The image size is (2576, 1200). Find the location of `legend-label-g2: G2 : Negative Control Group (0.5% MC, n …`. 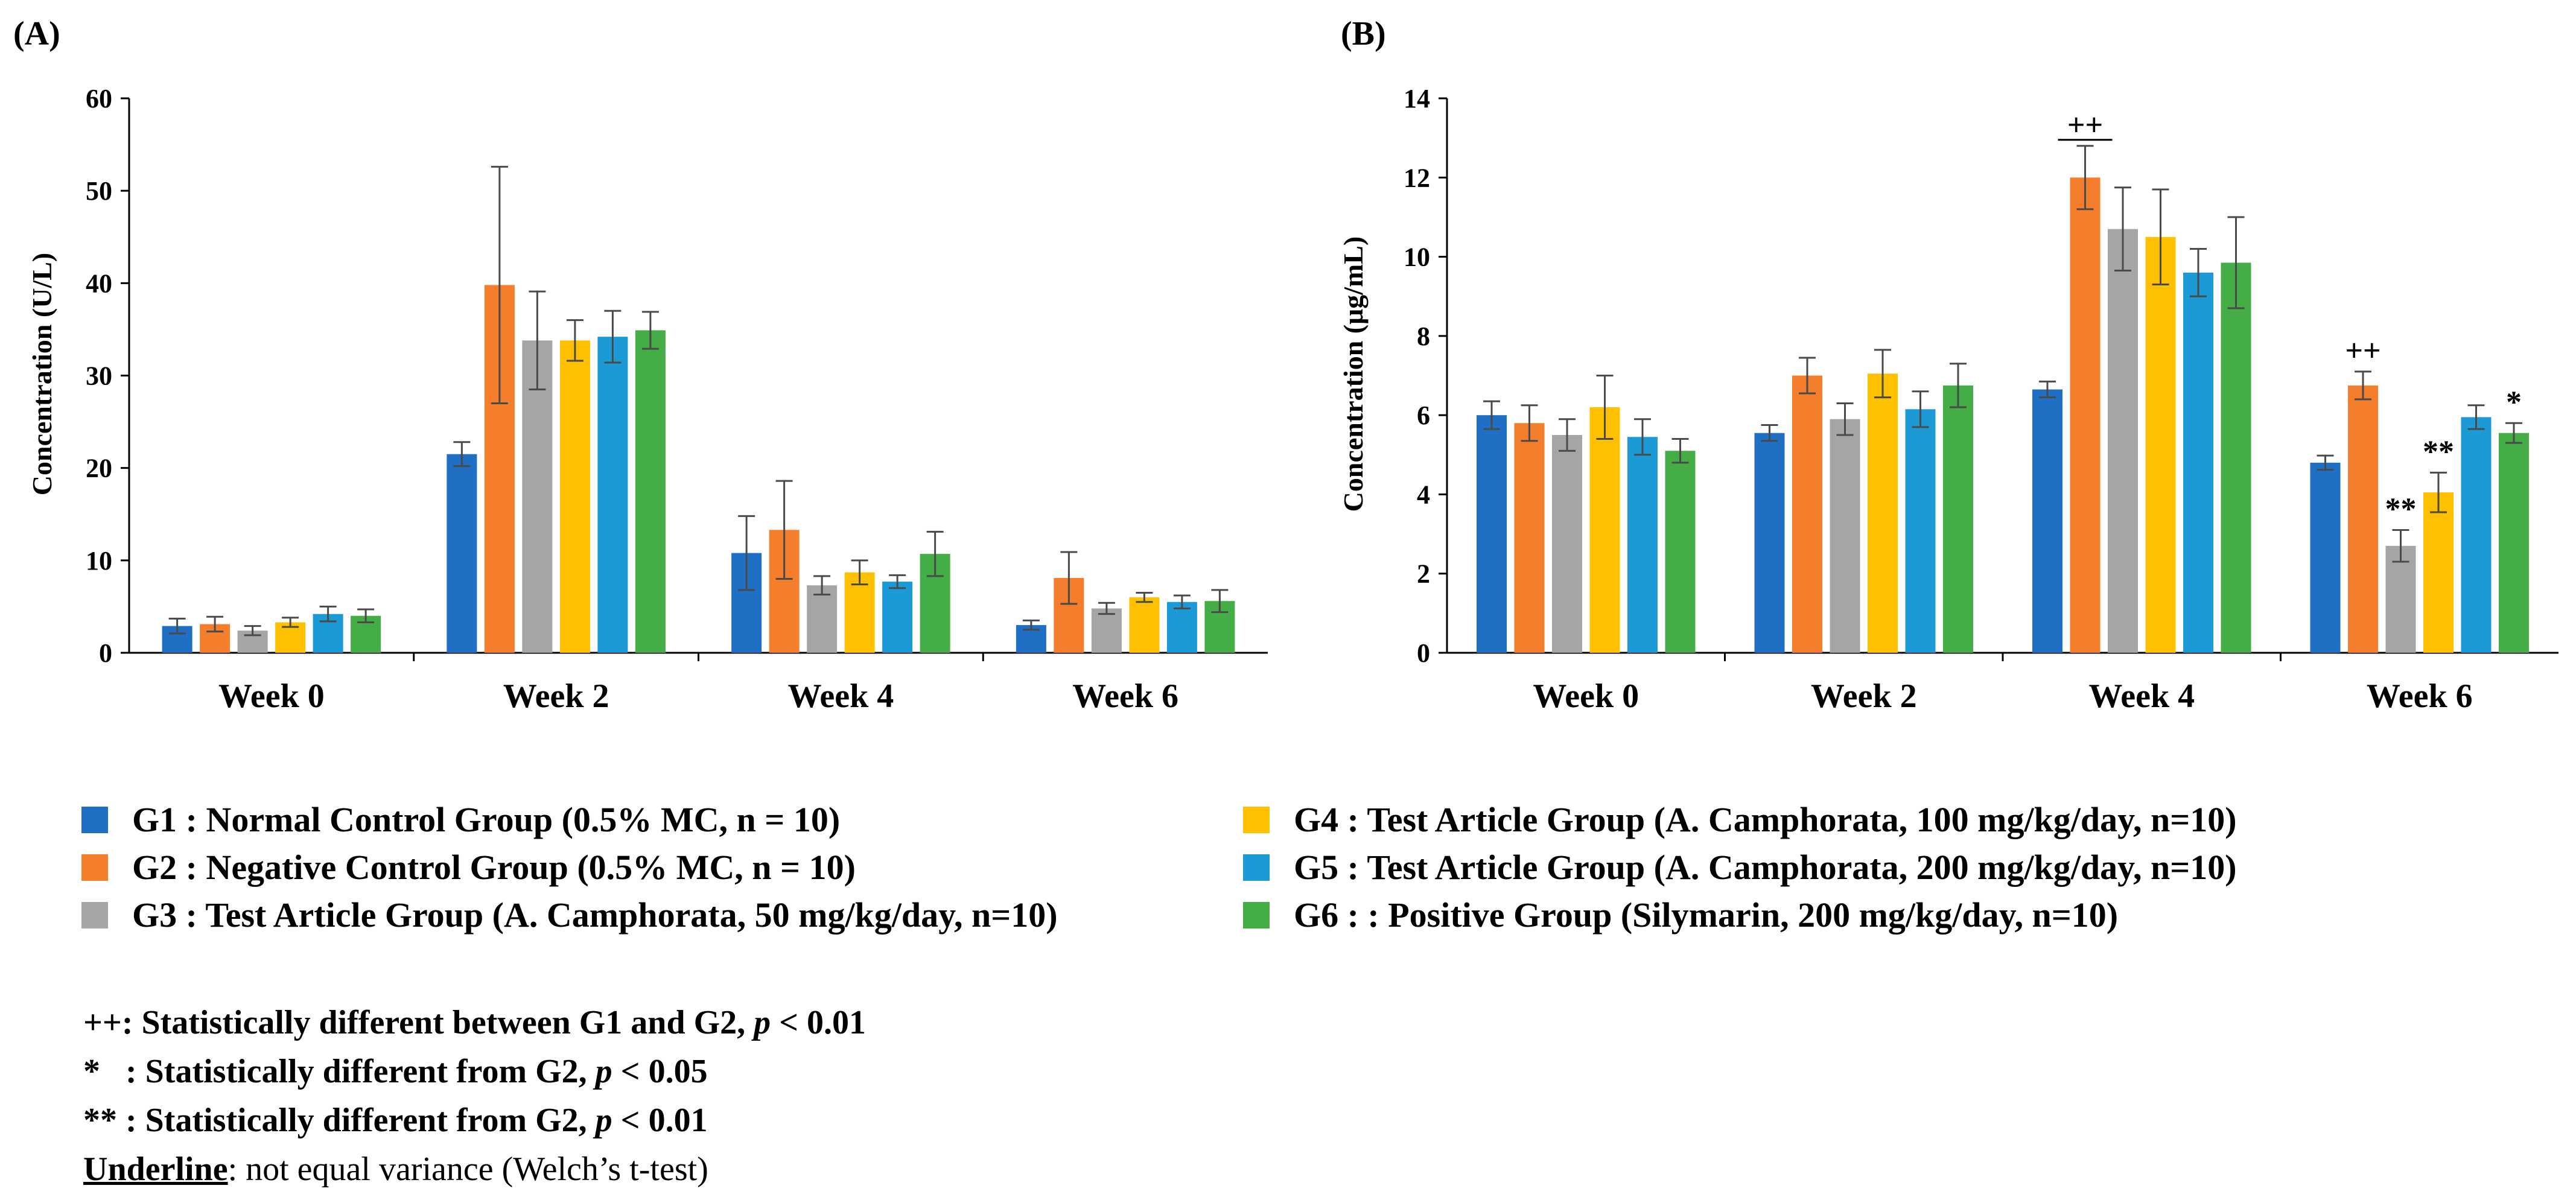

legend-label-g2: G2 : Negative Control Group (0.5% MC, n … is located at coordinates (494, 867).